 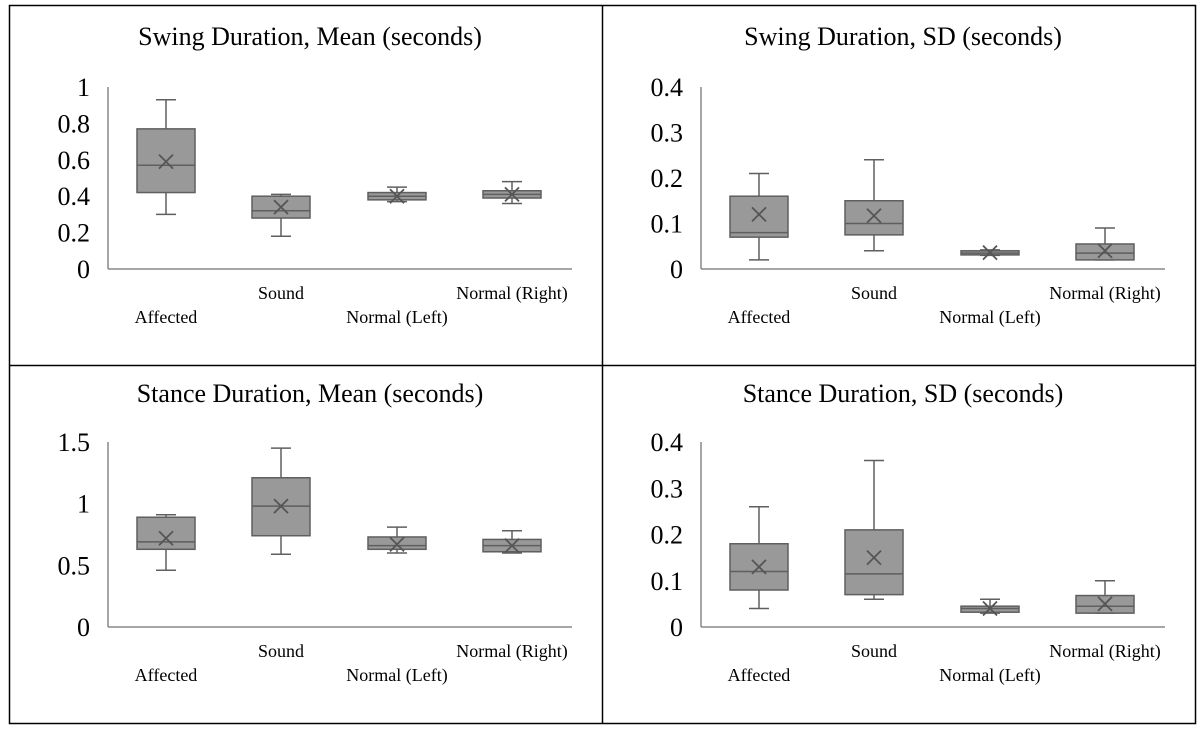 What do you see at coordinates (74, 123) in the screenshot?
I see `y-tick-label: 0.8` at bounding box center [74, 123].